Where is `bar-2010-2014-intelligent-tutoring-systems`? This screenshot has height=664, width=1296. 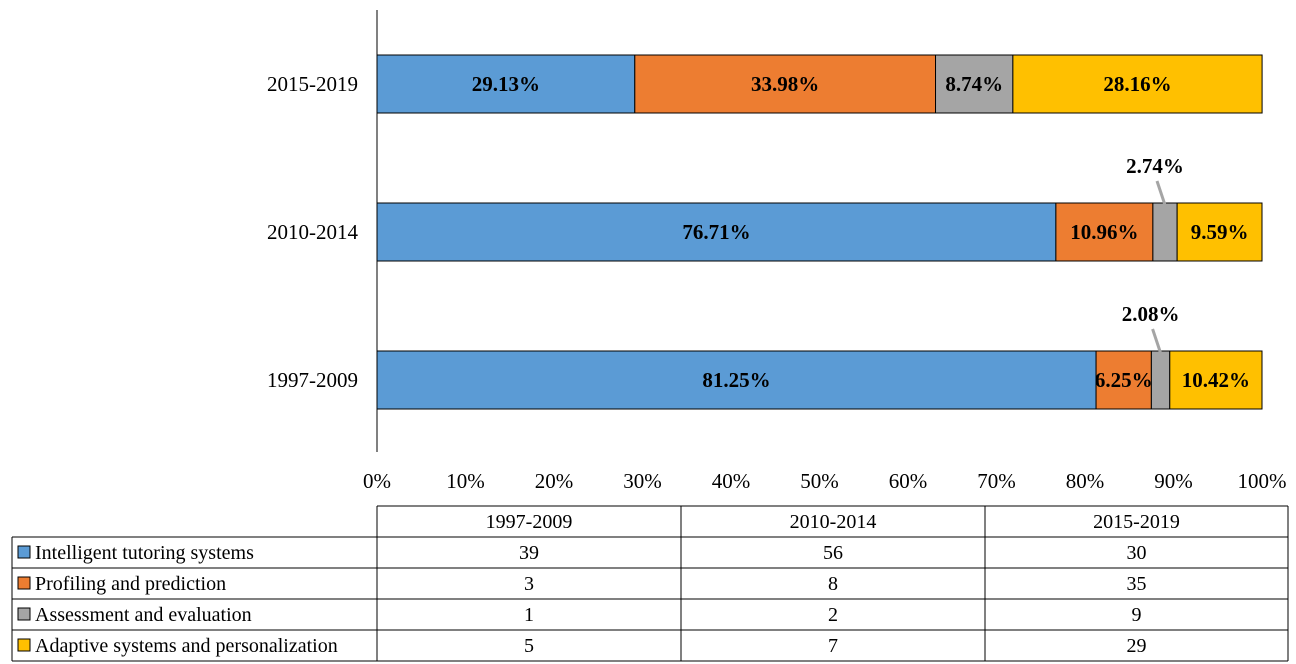
bar-2010-2014-intelligent-tutoring-systems is located at coordinates (716, 232).